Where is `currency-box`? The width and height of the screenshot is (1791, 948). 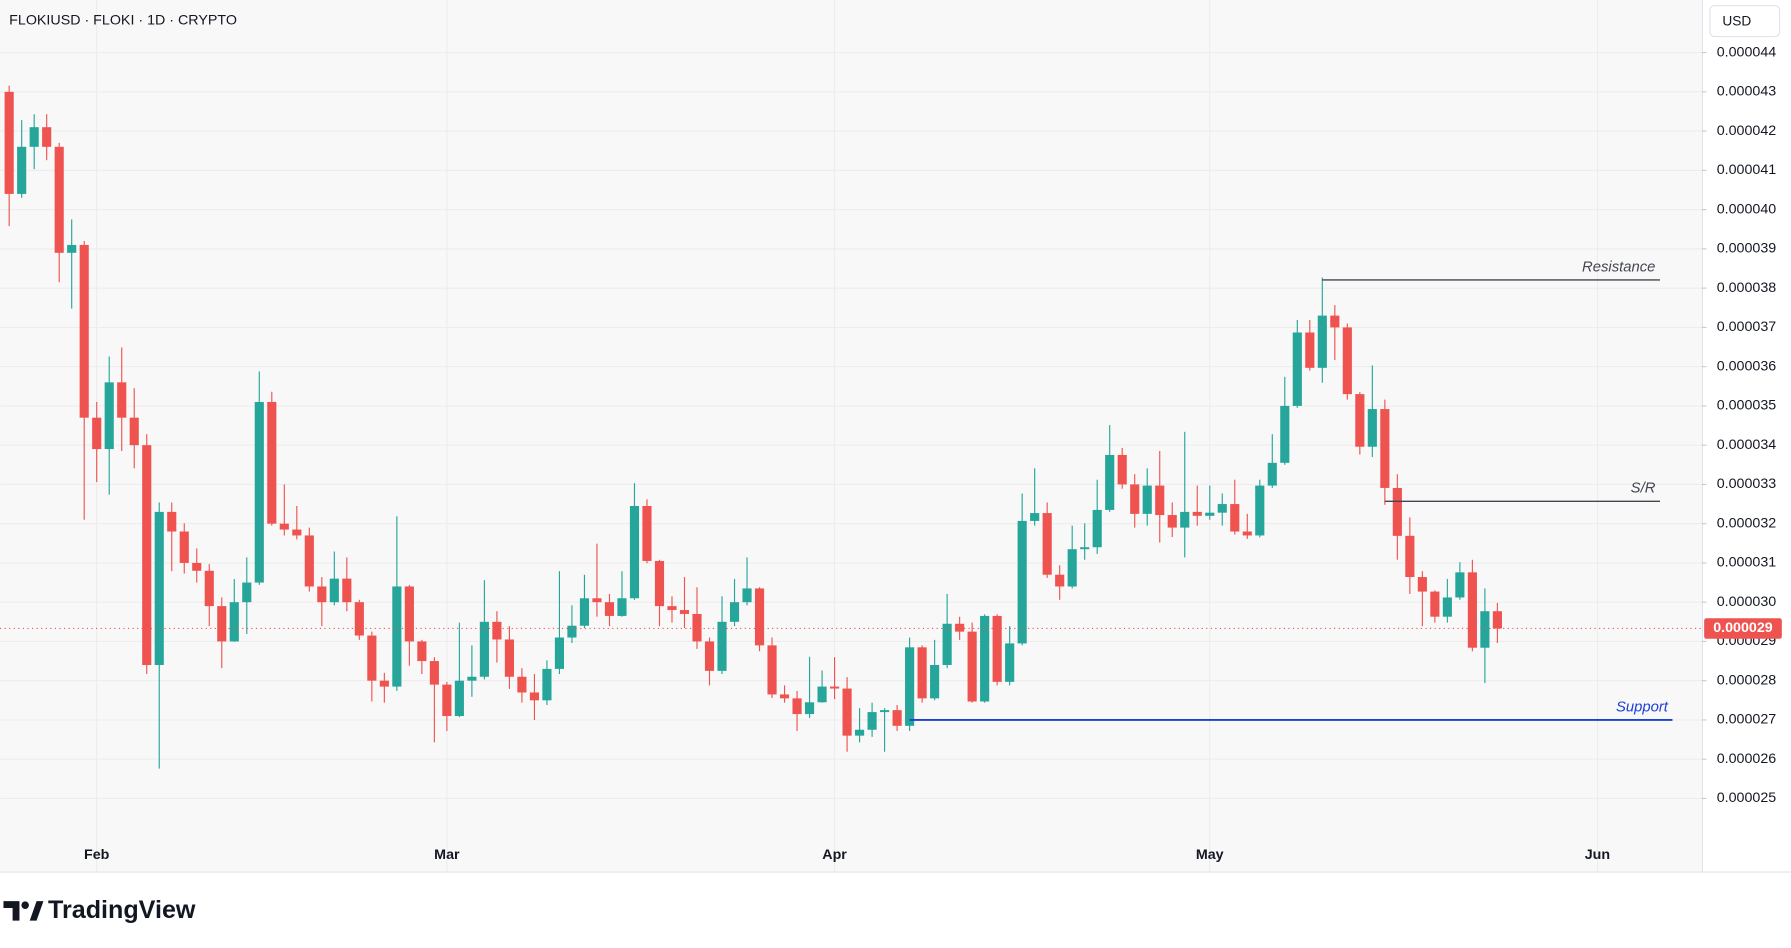 currency-box is located at coordinates (1745, 21).